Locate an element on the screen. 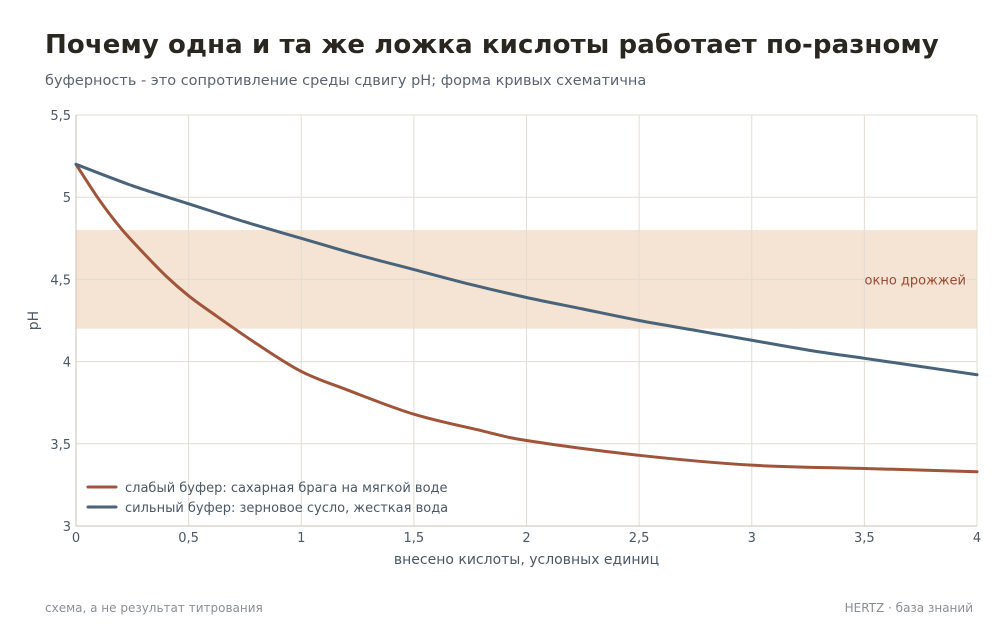  y-tick-label-2: 4 is located at coordinates (67, 363).